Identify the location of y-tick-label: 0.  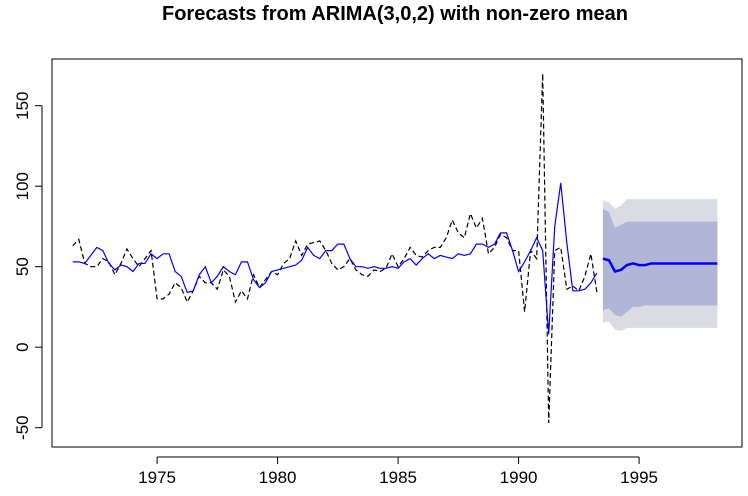
(22, 346).